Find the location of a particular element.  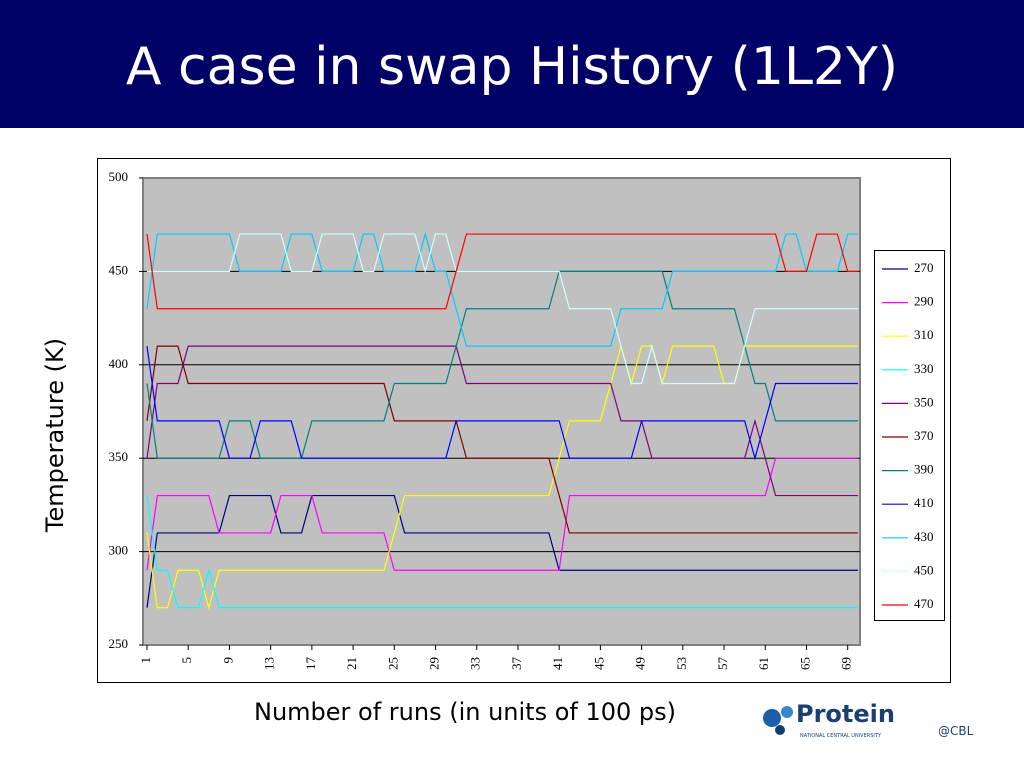

legend-label: 410 is located at coordinates (924, 502).